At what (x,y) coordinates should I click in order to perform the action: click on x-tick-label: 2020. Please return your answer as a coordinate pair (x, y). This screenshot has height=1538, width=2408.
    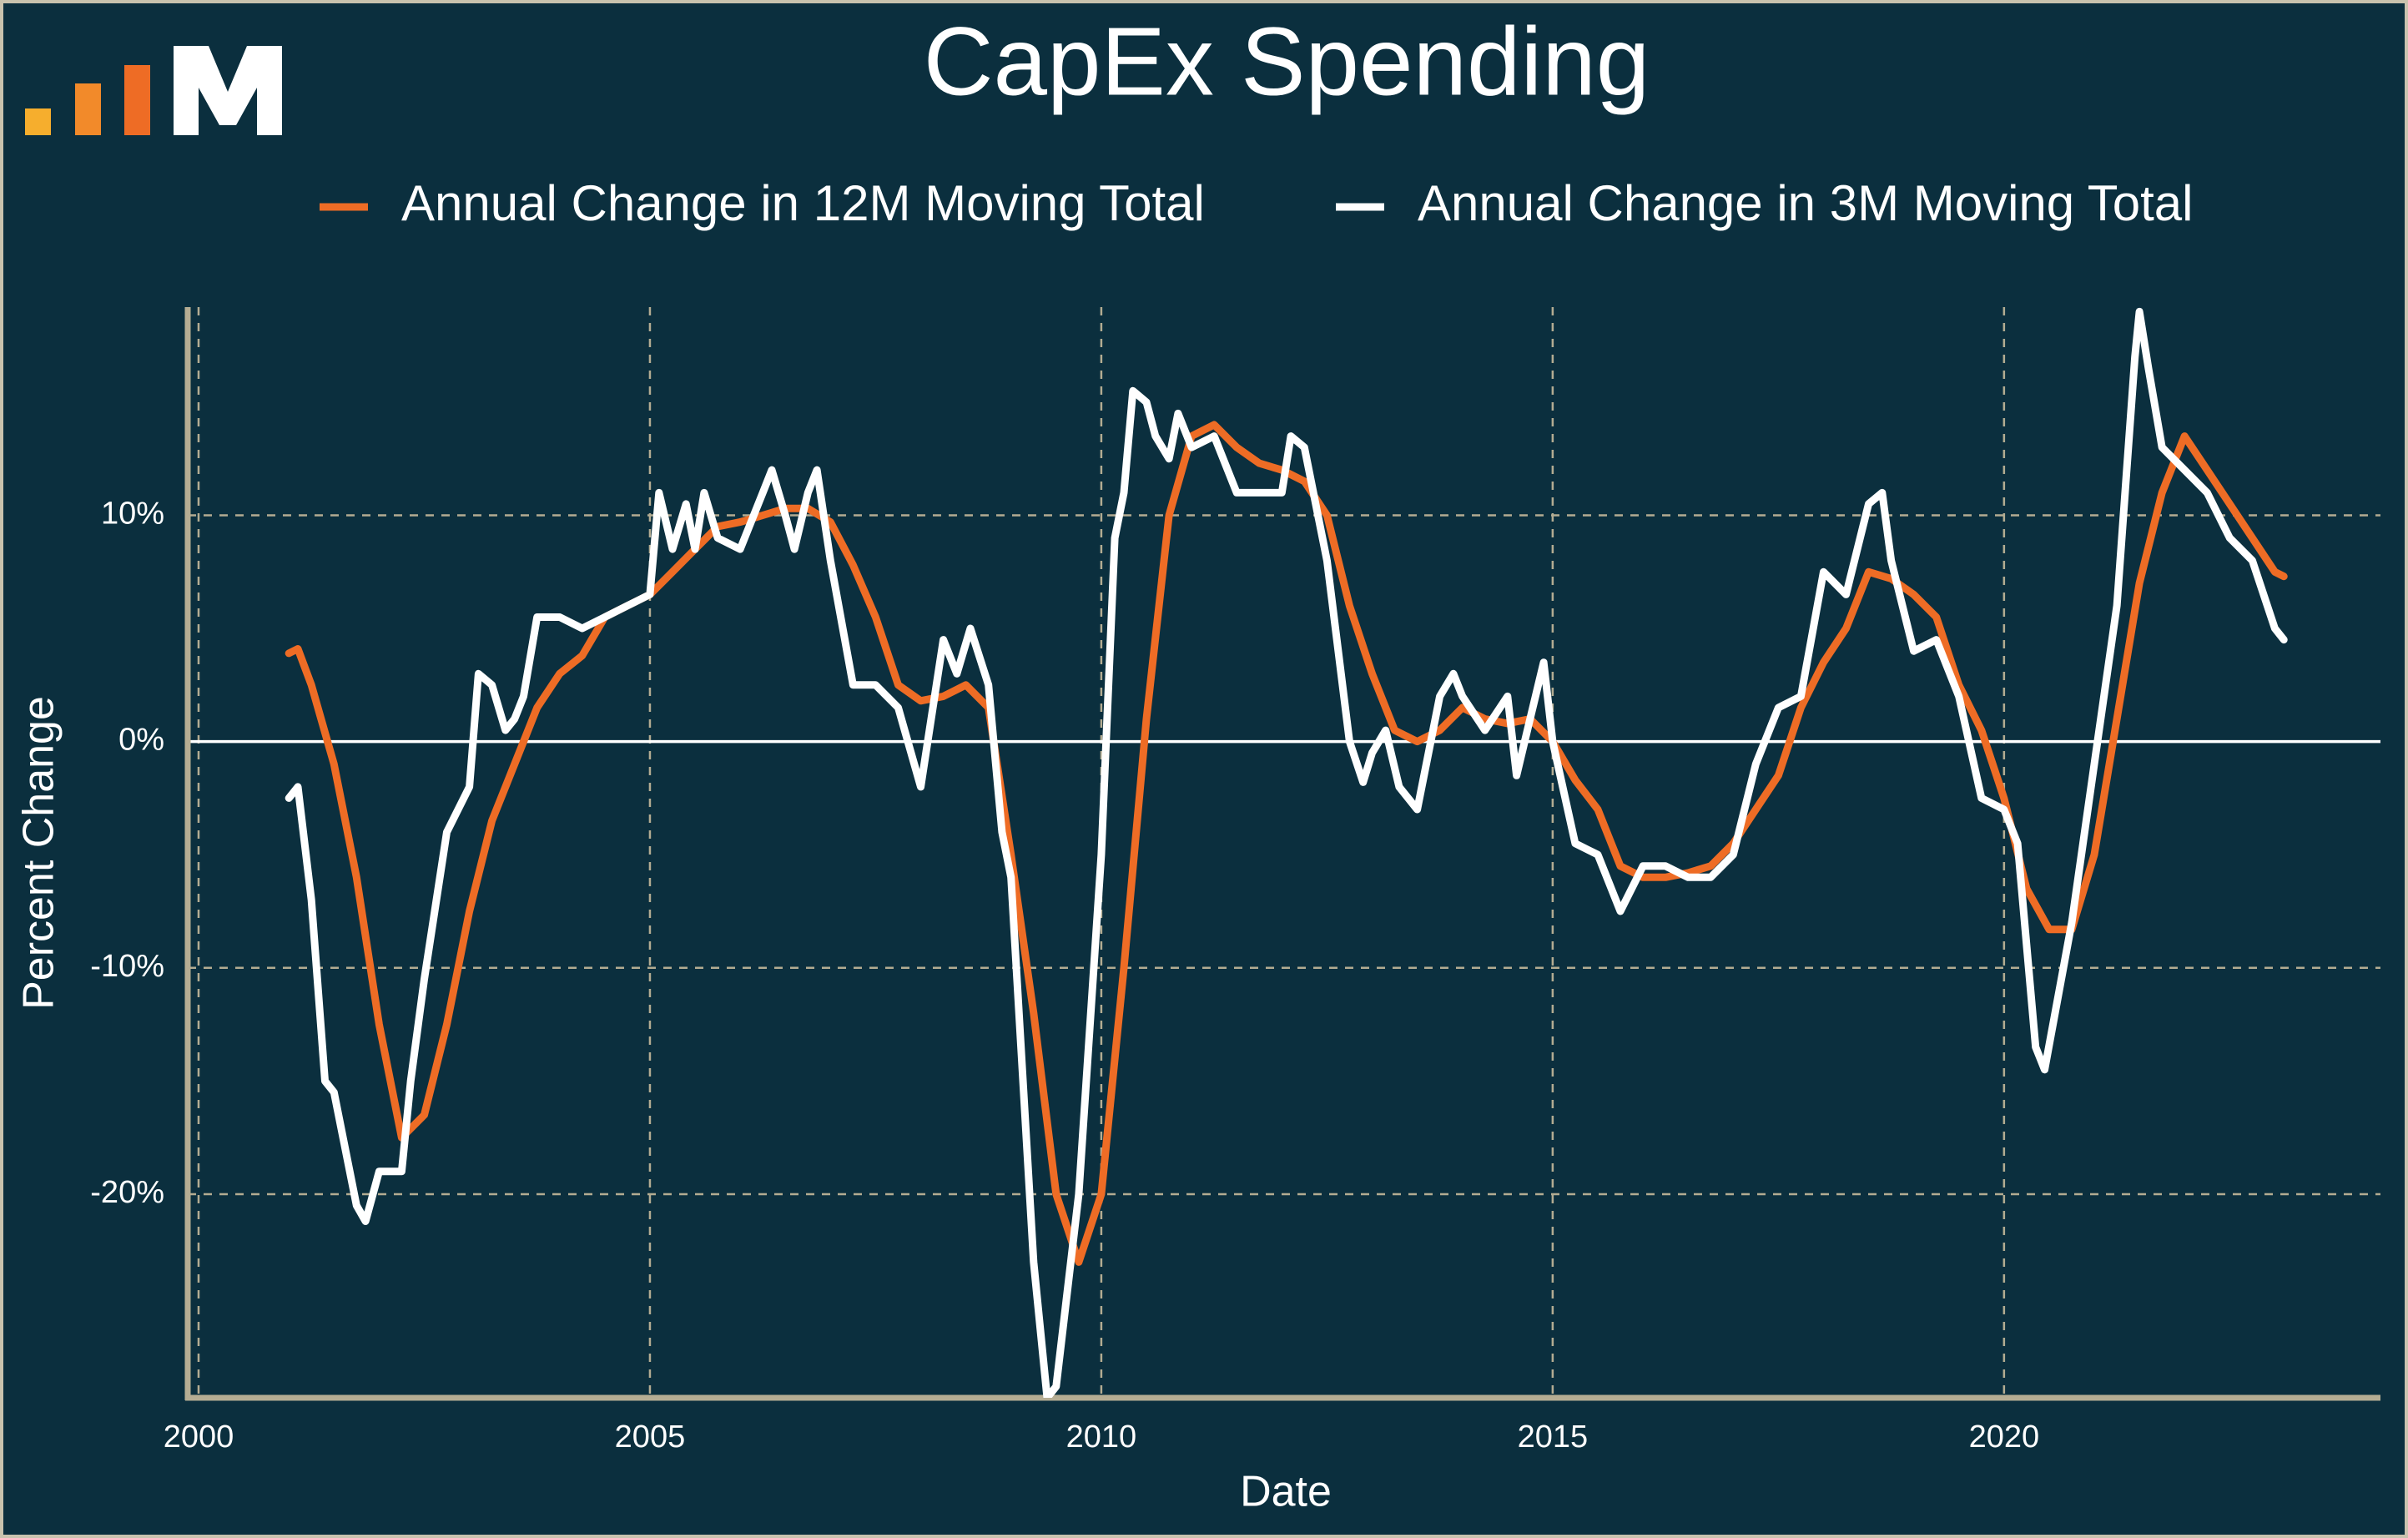
    Looking at the image, I should click on (2004, 1437).